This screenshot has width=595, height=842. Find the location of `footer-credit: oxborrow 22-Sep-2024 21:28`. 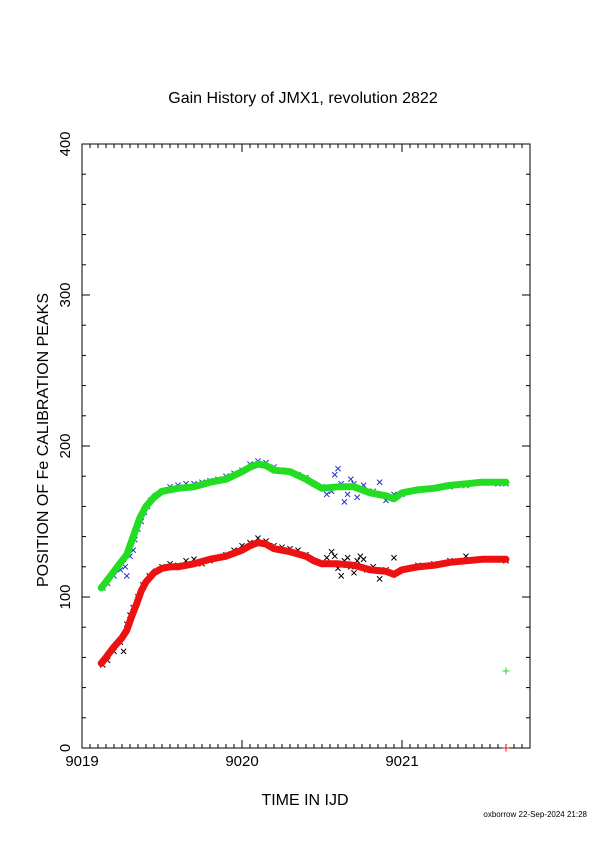

footer-credit: oxborrow 22-Sep-2024 21:28 is located at coordinates (535, 814).